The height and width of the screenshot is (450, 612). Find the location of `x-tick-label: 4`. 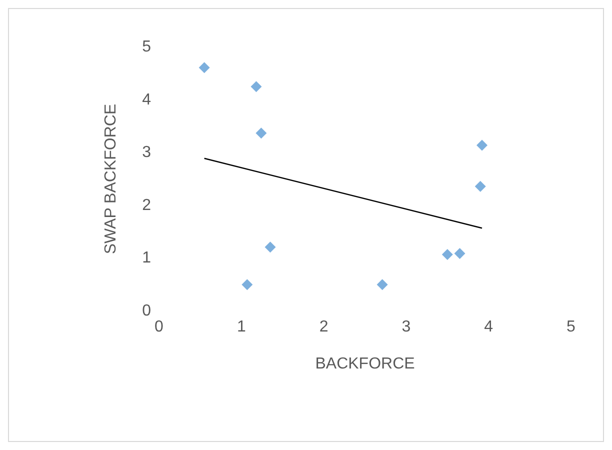

x-tick-label: 4 is located at coordinates (489, 327).